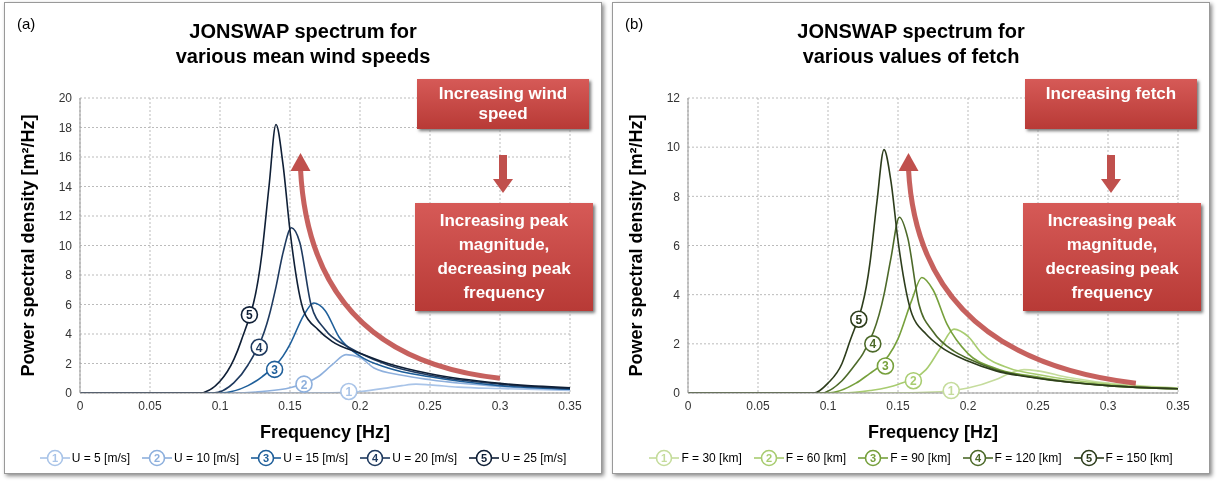 The height and width of the screenshot is (491, 1225). What do you see at coordinates (711, 458) in the screenshot?
I see `legend-label: F = 30 [km]` at bounding box center [711, 458].